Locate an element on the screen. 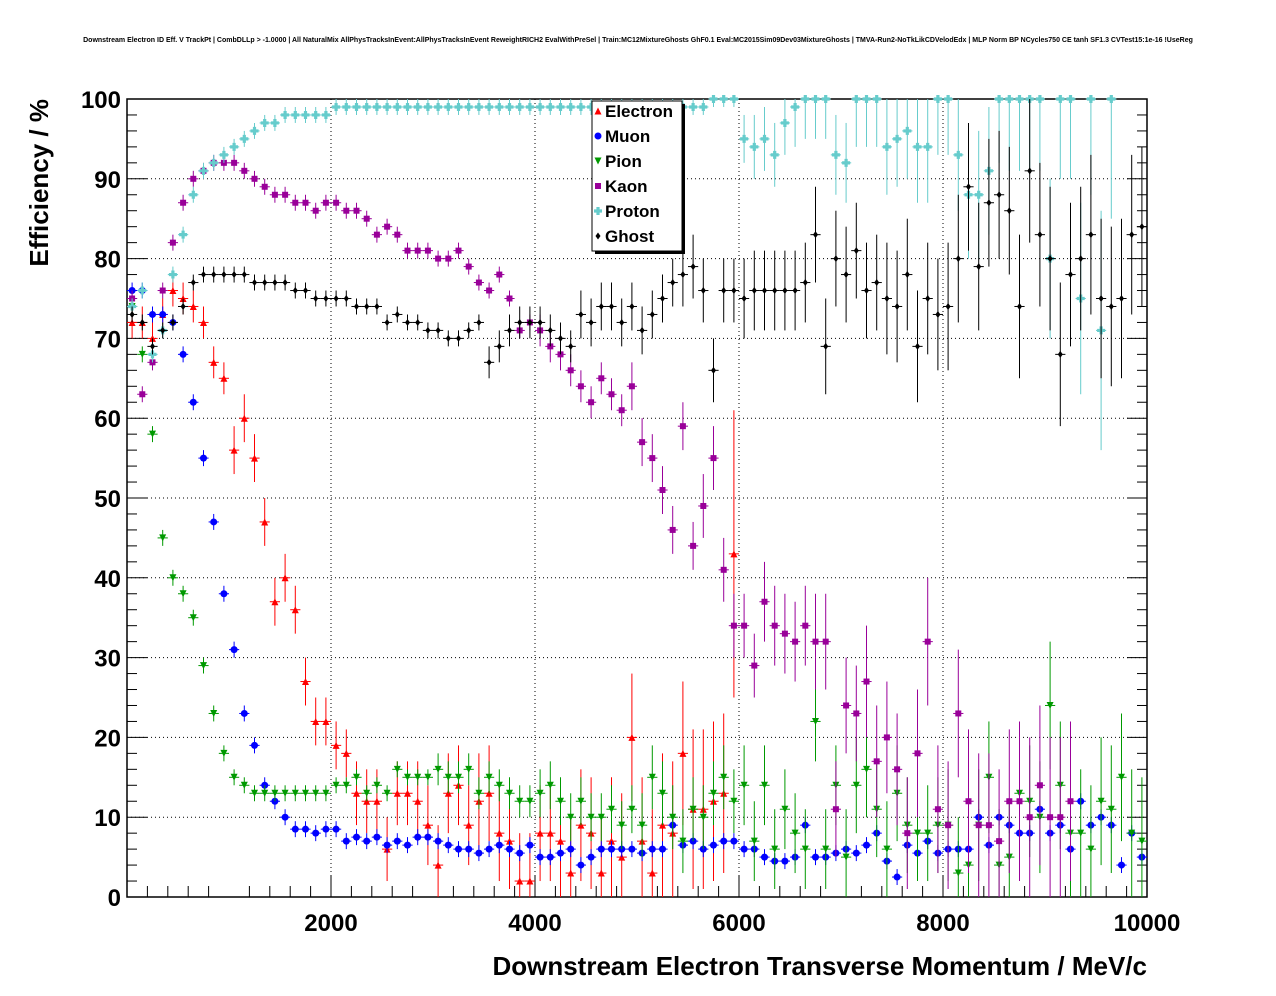 The width and height of the screenshot is (1276, 996). x-tick-label: 4000 is located at coordinates (534, 923).